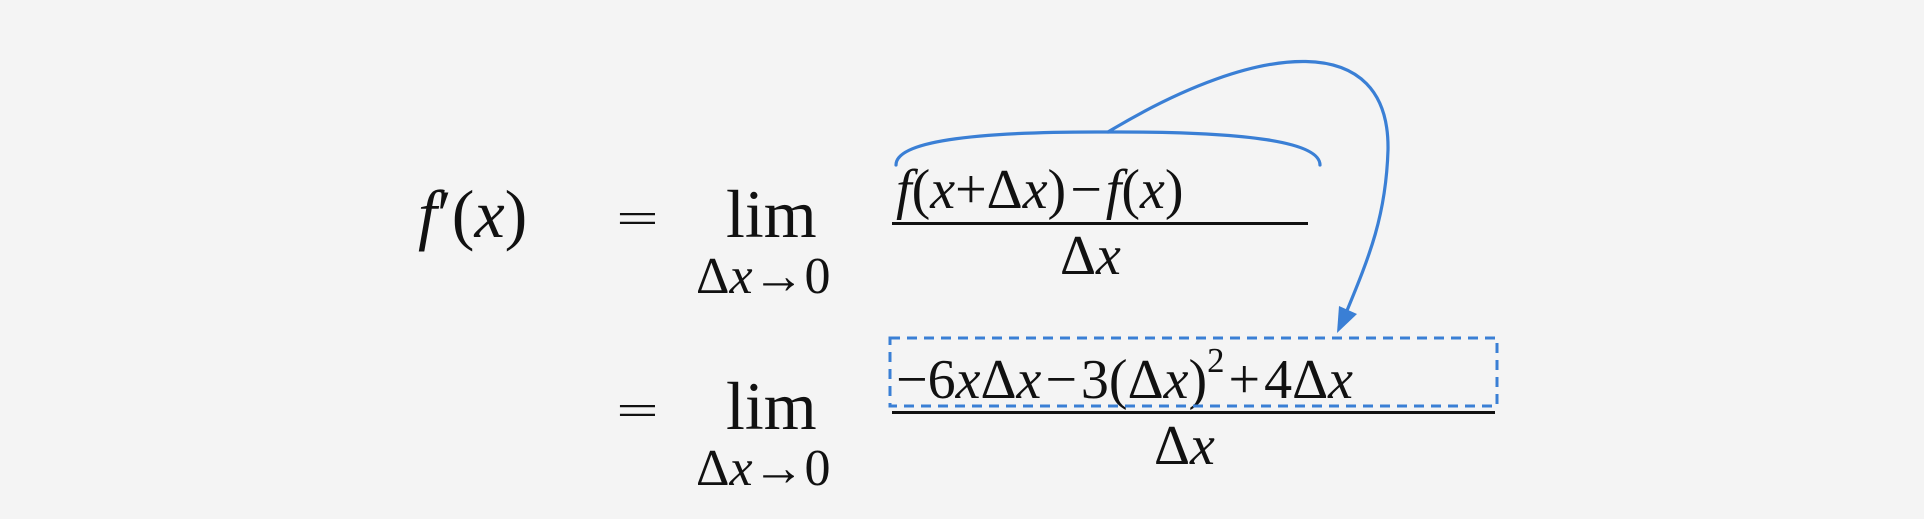 The height and width of the screenshot is (519, 1924). Describe the element at coordinates (1198, 380) in the screenshot. I see `num2-close: )` at that location.